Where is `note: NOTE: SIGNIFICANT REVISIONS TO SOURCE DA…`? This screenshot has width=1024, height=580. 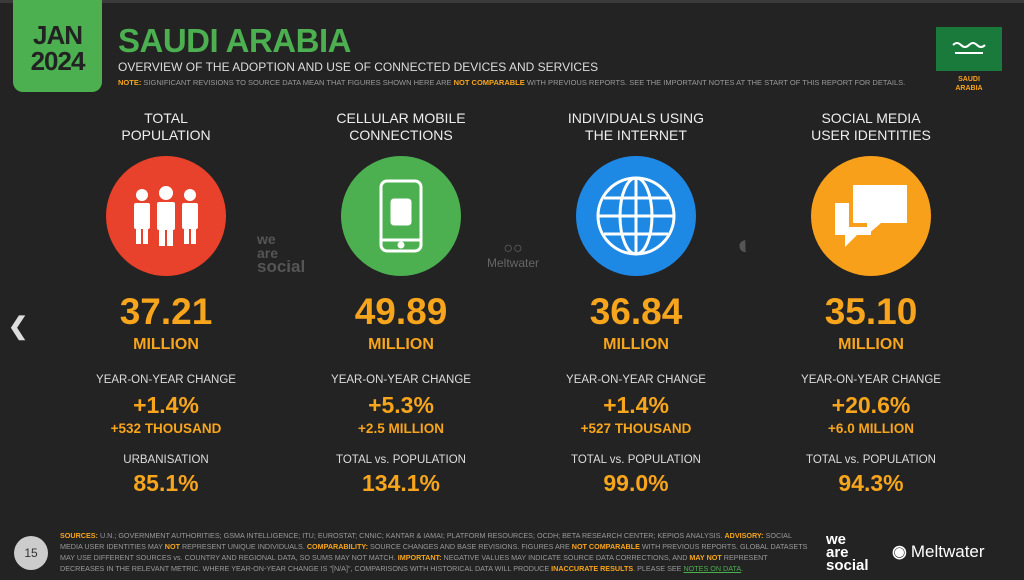 note: NOTE: SIGNIFICANT REVISIONS TO SOURCE DA… is located at coordinates (511, 82).